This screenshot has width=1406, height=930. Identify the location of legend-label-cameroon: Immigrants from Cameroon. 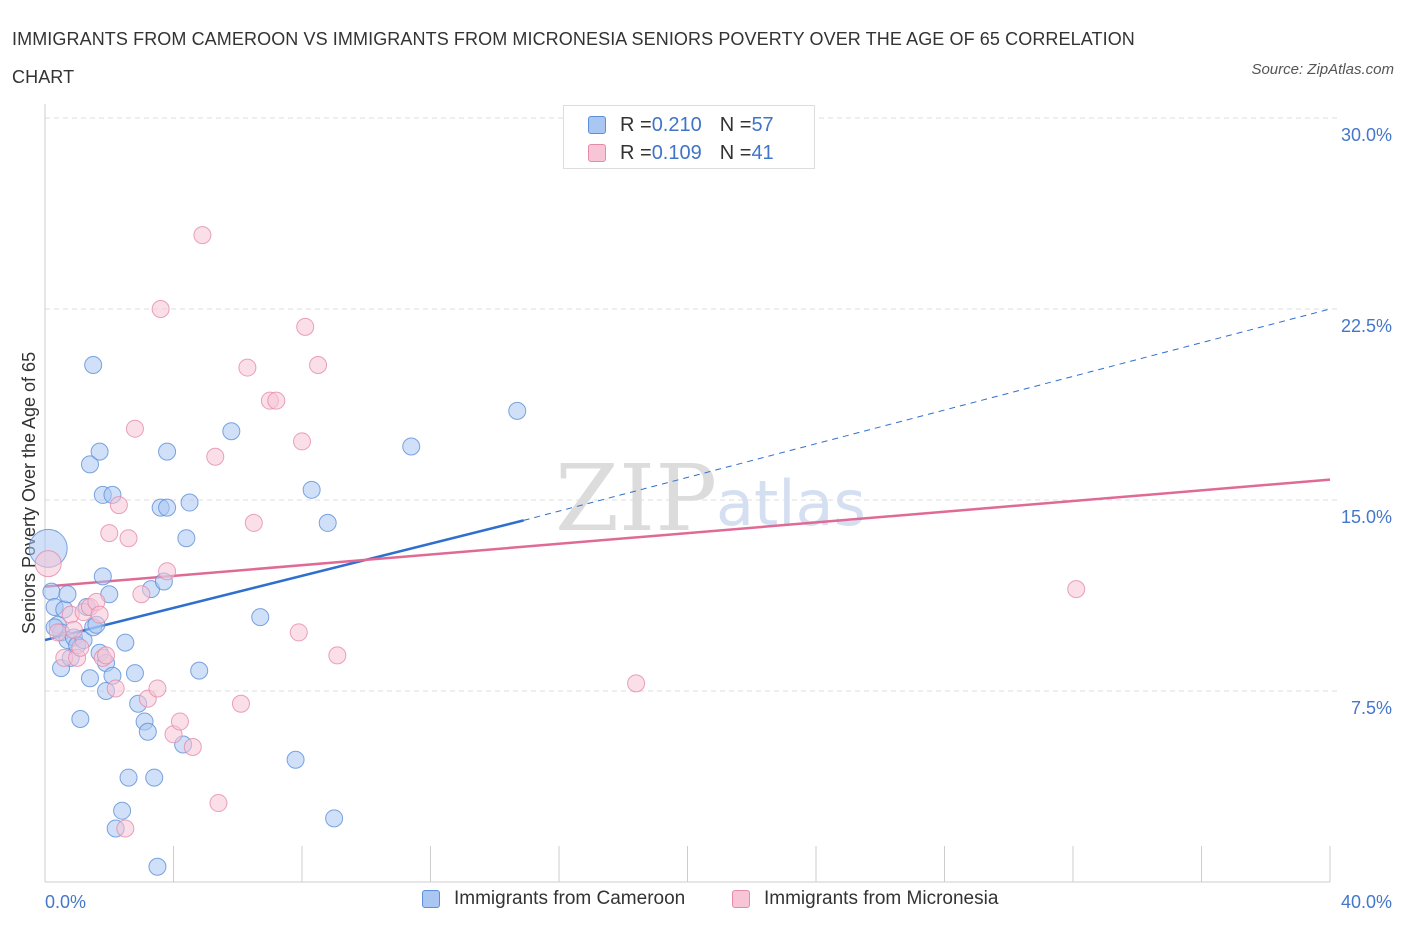
(570, 898).